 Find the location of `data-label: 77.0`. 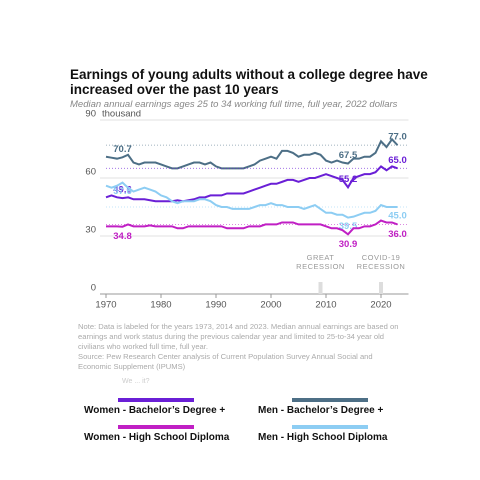

data-label: 77.0 is located at coordinates (397, 137).